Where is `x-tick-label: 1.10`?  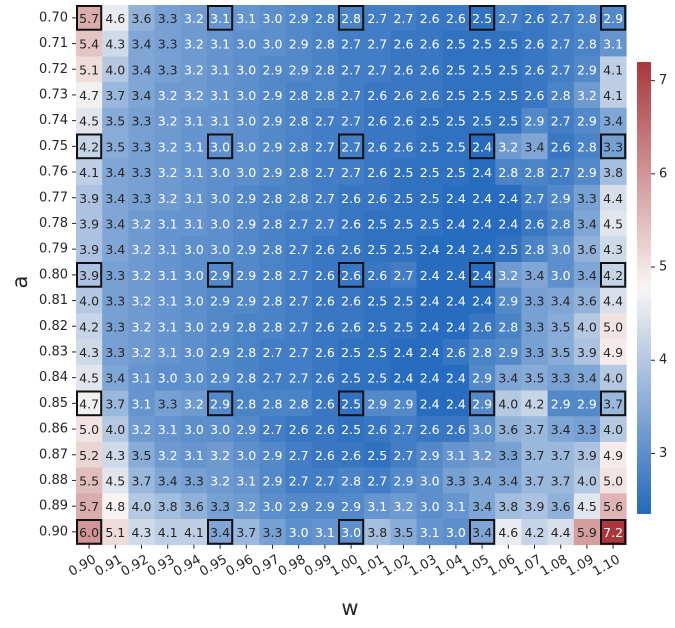 x-tick-label: 1.10 is located at coordinates (606, 565).